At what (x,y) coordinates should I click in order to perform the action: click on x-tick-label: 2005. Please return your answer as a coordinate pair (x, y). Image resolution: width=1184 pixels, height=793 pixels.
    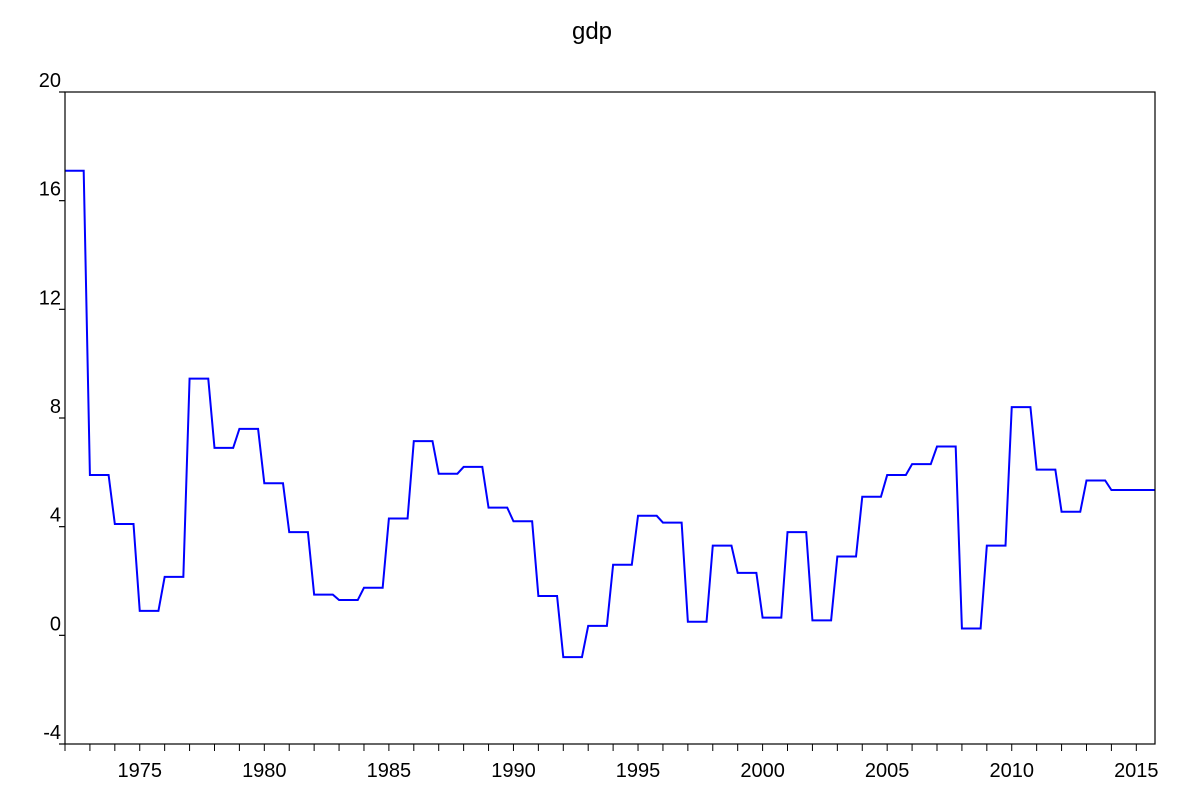
    Looking at the image, I should click on (887, 771).